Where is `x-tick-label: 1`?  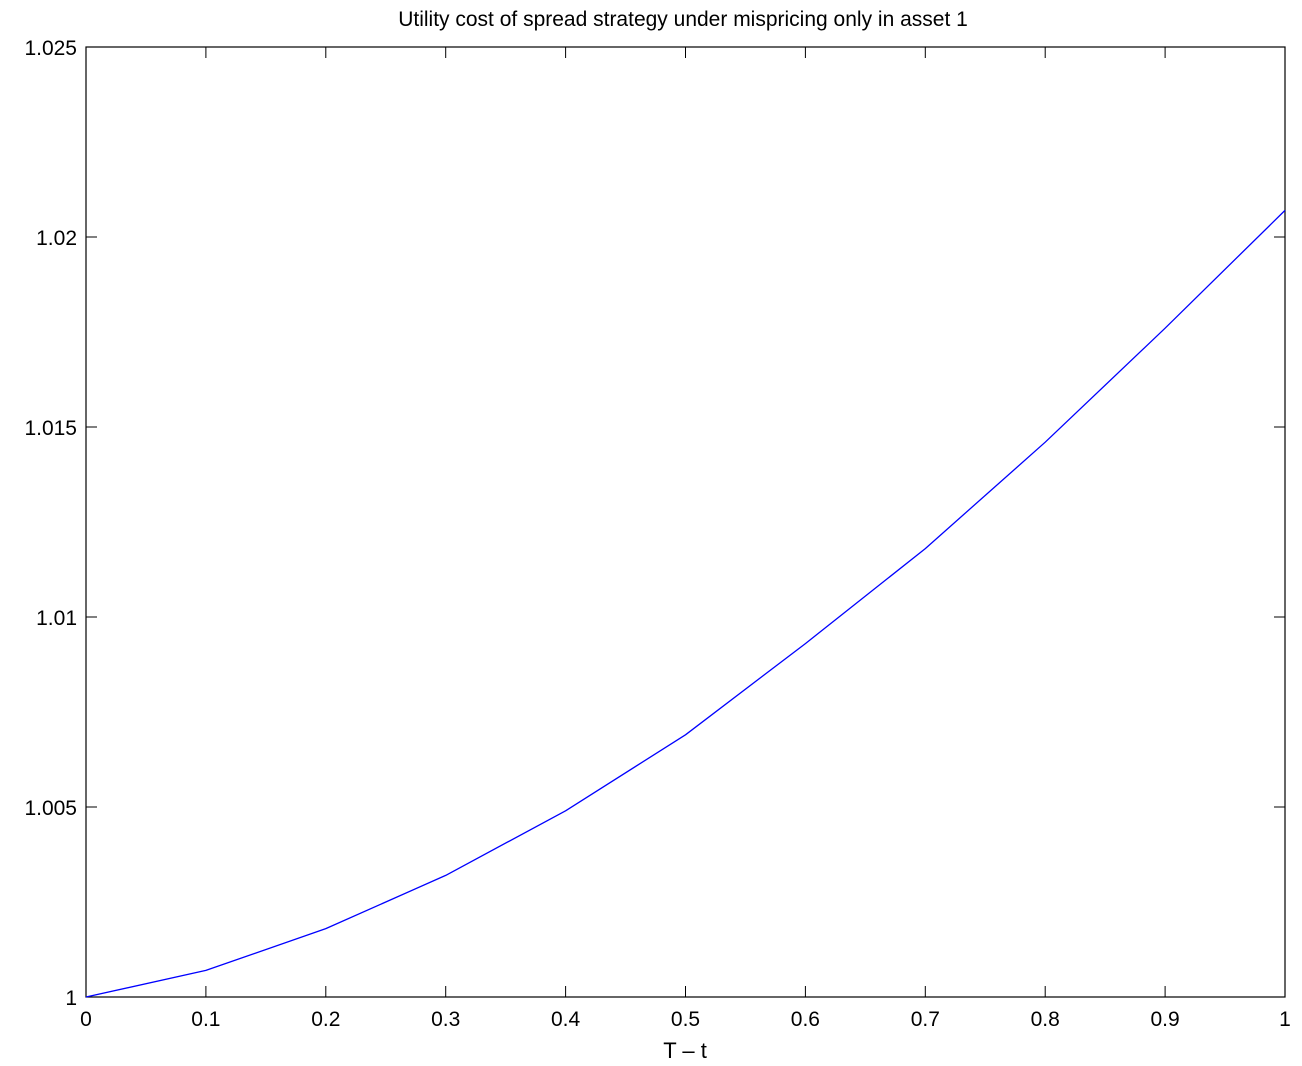
x-tick-label: 1 is located at coordinates (1285, 1019).